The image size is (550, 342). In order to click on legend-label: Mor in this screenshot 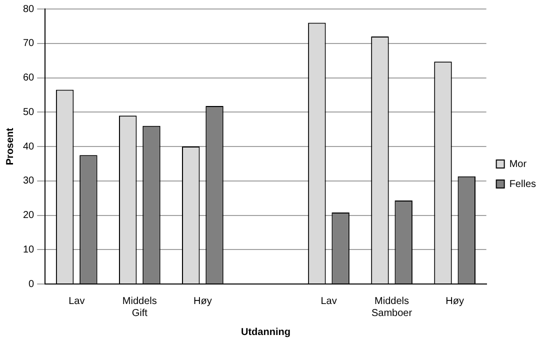, I will do `click(518, 164)`.